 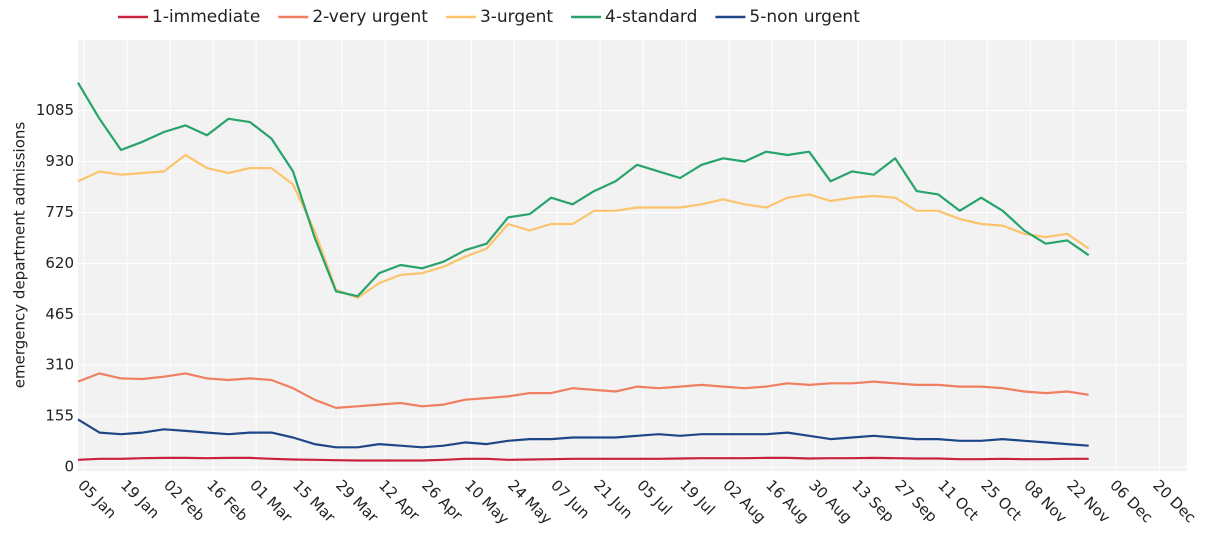 What do you see at coordinates (314, 501) in the screenshot?
I see `x-tick-label: 15 Mar` at bounding box center [314, 501].